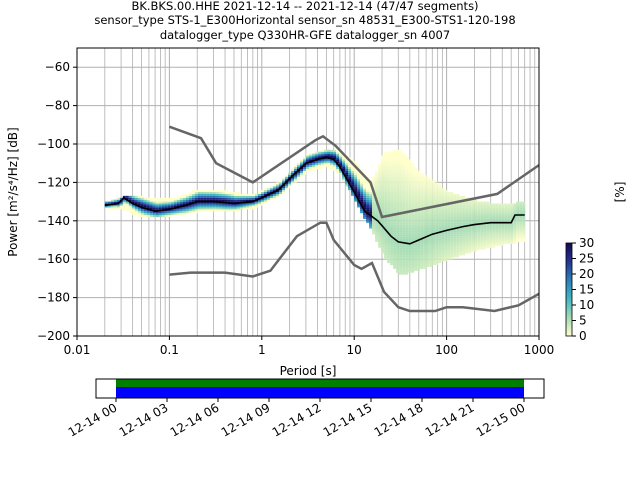  What do you see at coordinates (53, 259) in the screenshot?
I see `y-tick-label: −160` at bounding box center [53, 259].